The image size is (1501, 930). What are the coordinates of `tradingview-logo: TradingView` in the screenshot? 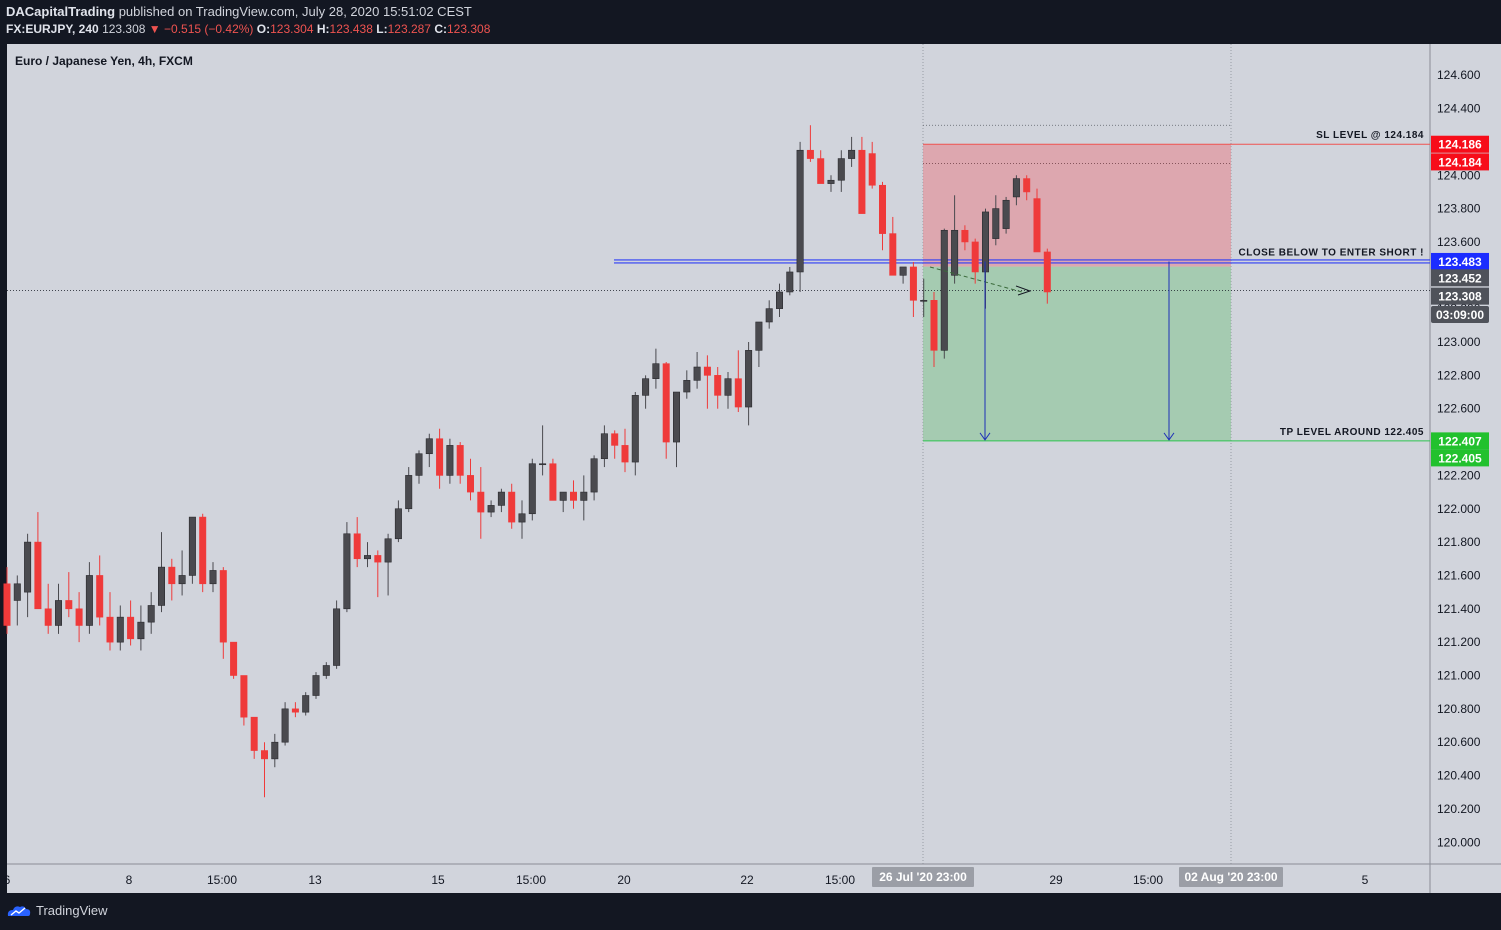 It's located at (57, 910).